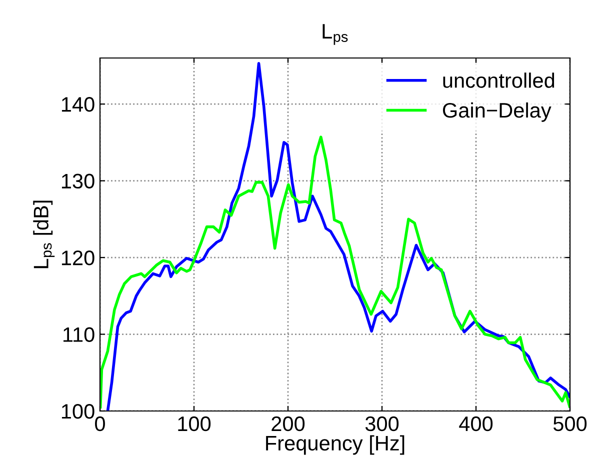 The width and height of the screenshot is (593, 467). I want to click on x-tick-label: 200, so click(288, 424).